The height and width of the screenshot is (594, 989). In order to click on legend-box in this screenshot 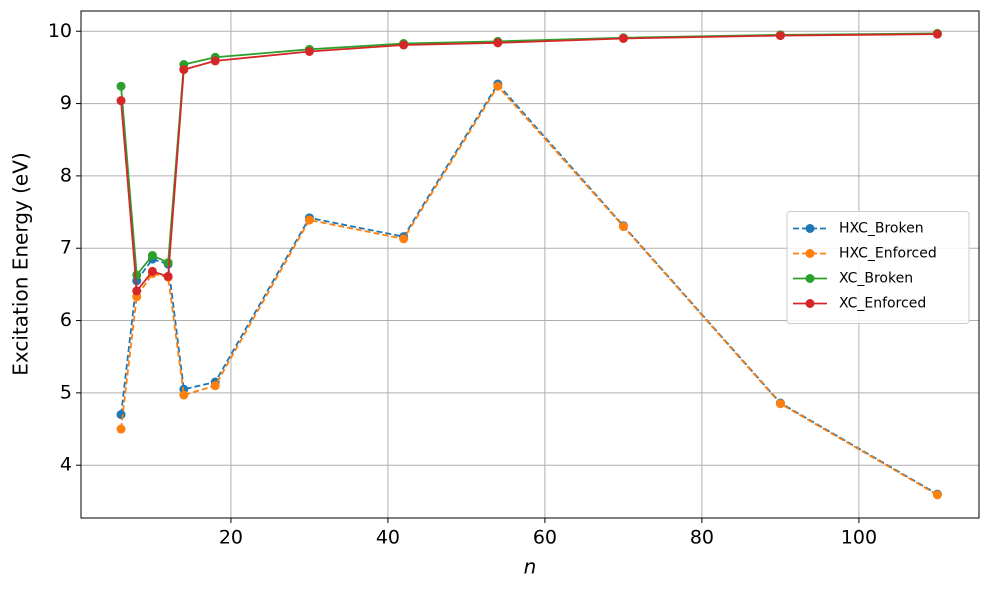, I will do `click(878, 267)`.